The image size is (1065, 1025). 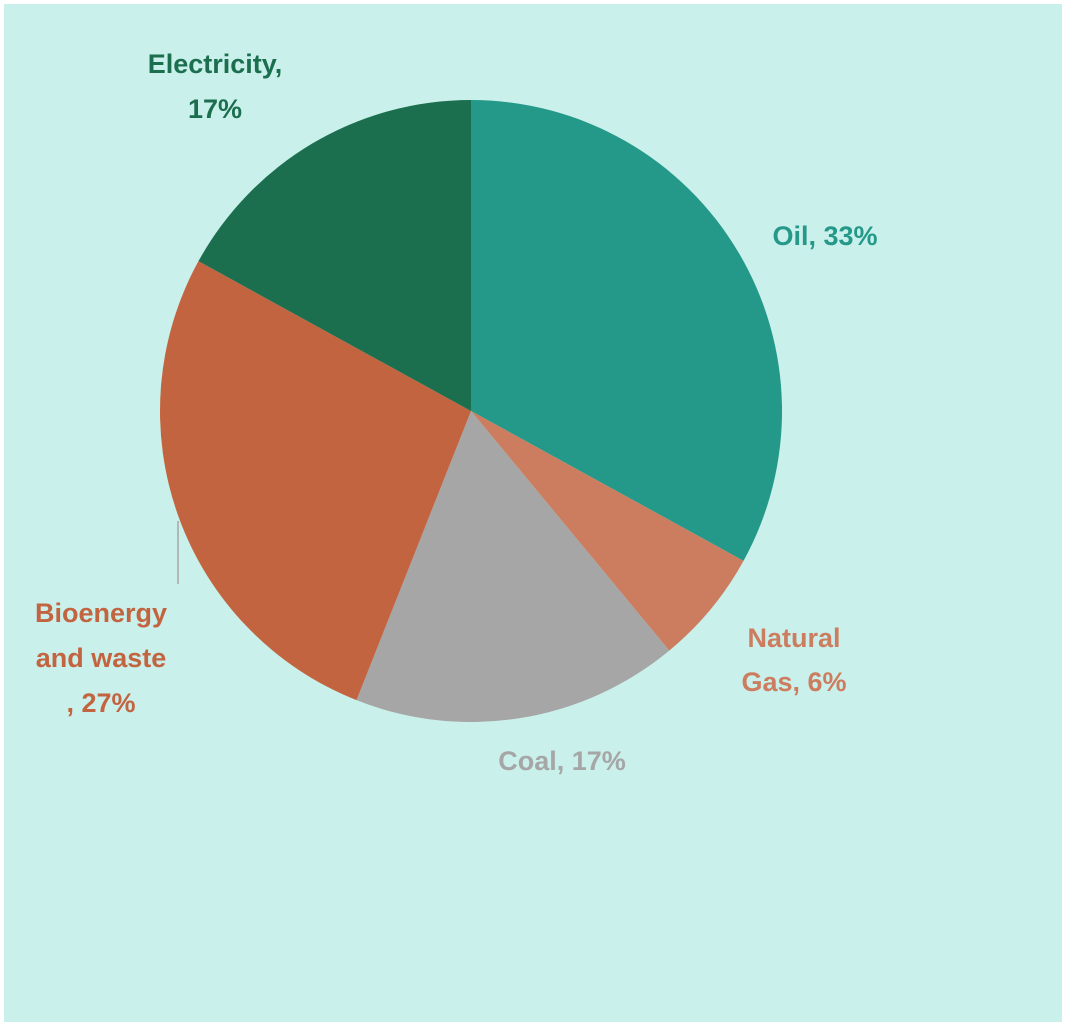 I want to click on data-label-line: Natural, so click(x=793, y=638).